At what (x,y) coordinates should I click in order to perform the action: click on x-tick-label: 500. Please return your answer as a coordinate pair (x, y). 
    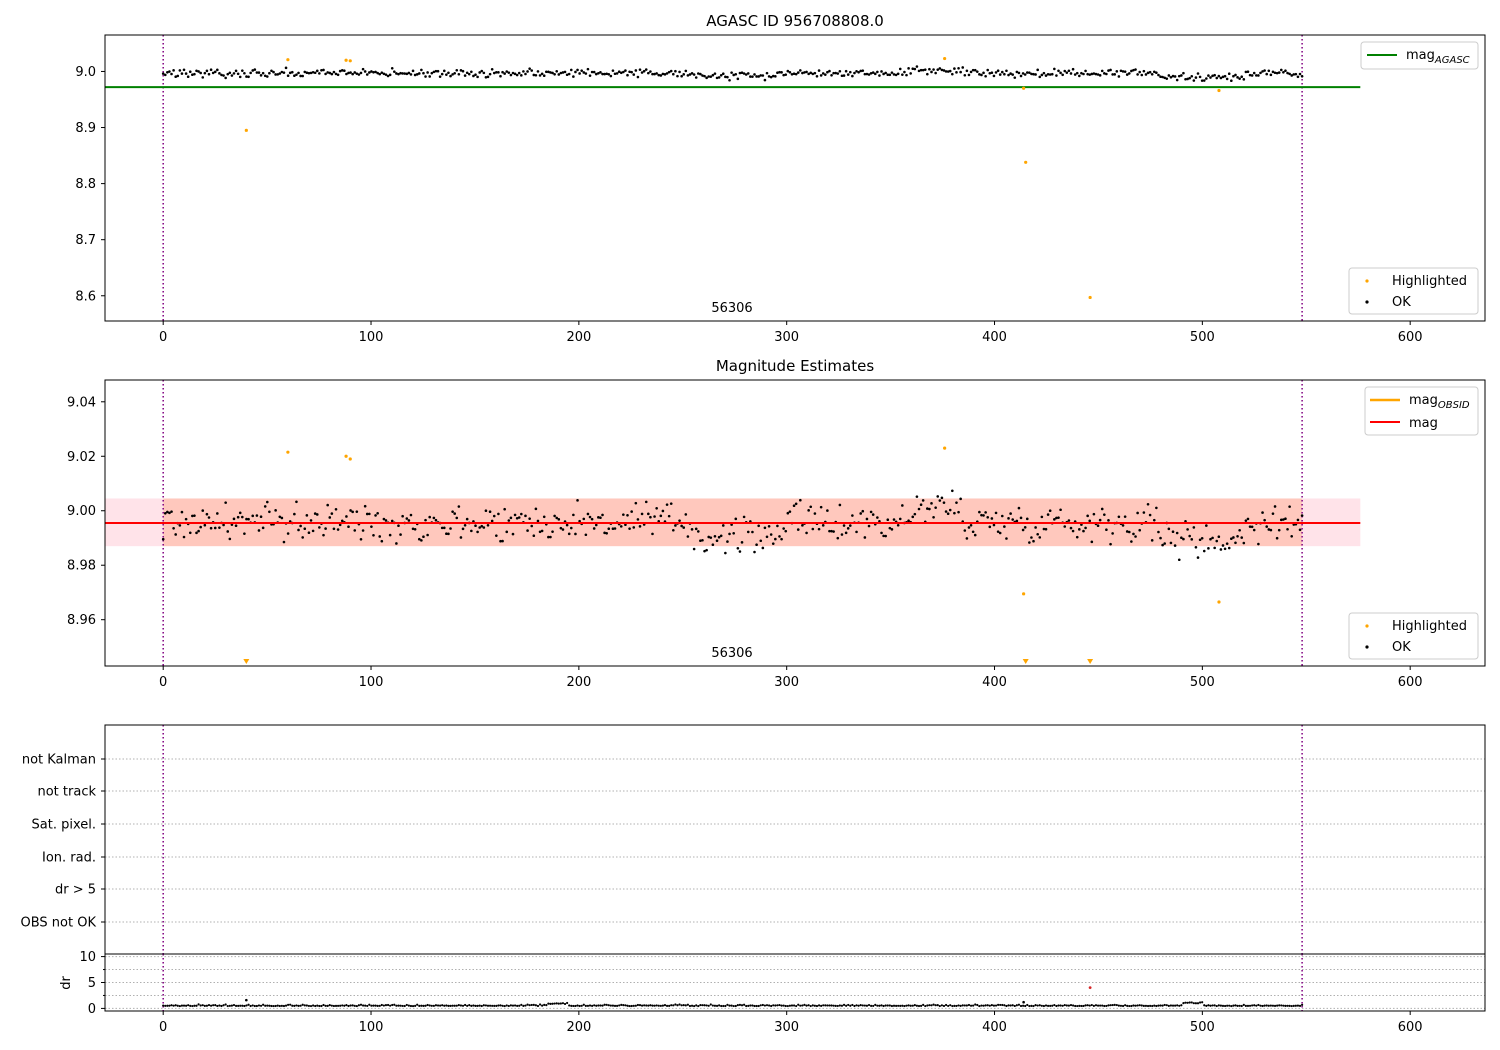
    Looking at the image, I should click on (1202, 337).